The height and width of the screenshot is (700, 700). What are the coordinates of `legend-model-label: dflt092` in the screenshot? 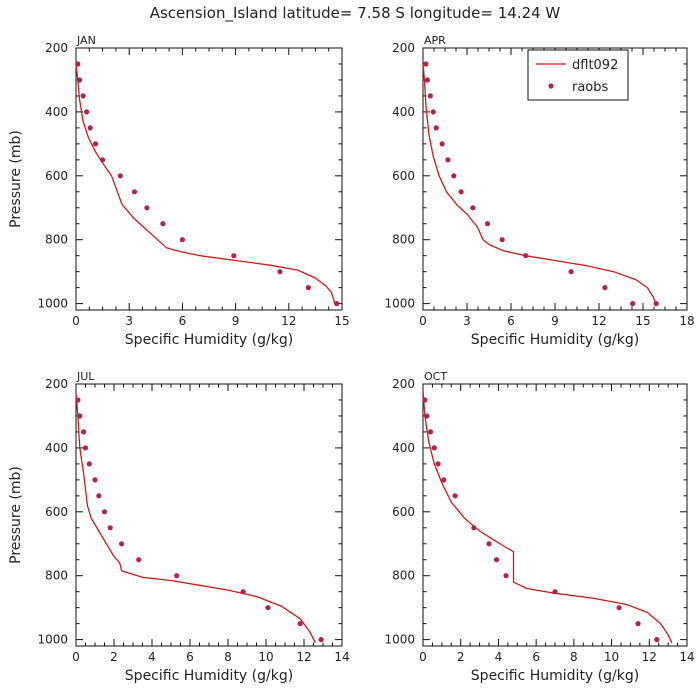 It's located at (595, 65).